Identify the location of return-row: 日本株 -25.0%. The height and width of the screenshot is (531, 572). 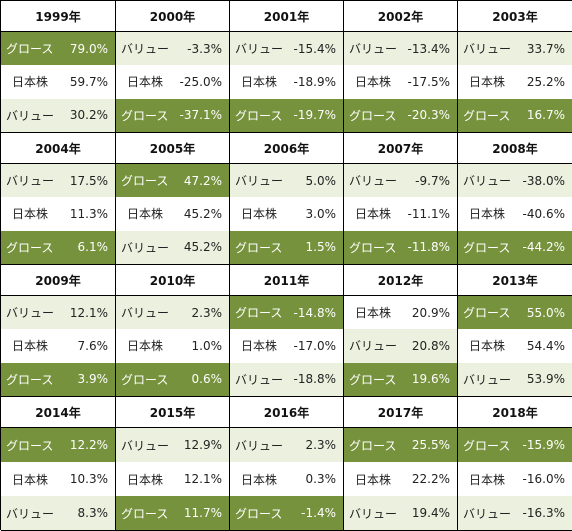
(172, 82).